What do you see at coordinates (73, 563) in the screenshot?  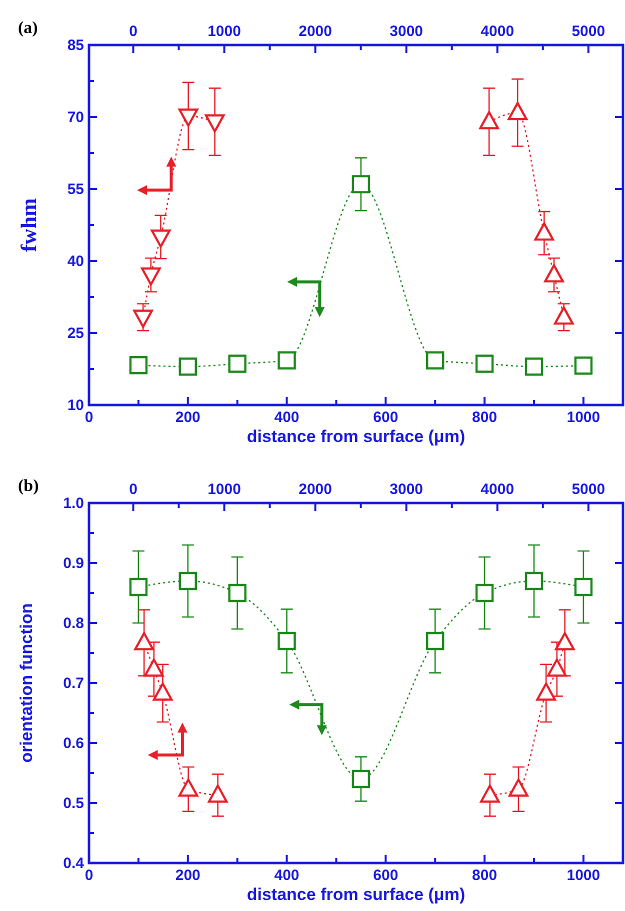 I see `y-tick-label: 0.9` at bounding box center [73, 563].